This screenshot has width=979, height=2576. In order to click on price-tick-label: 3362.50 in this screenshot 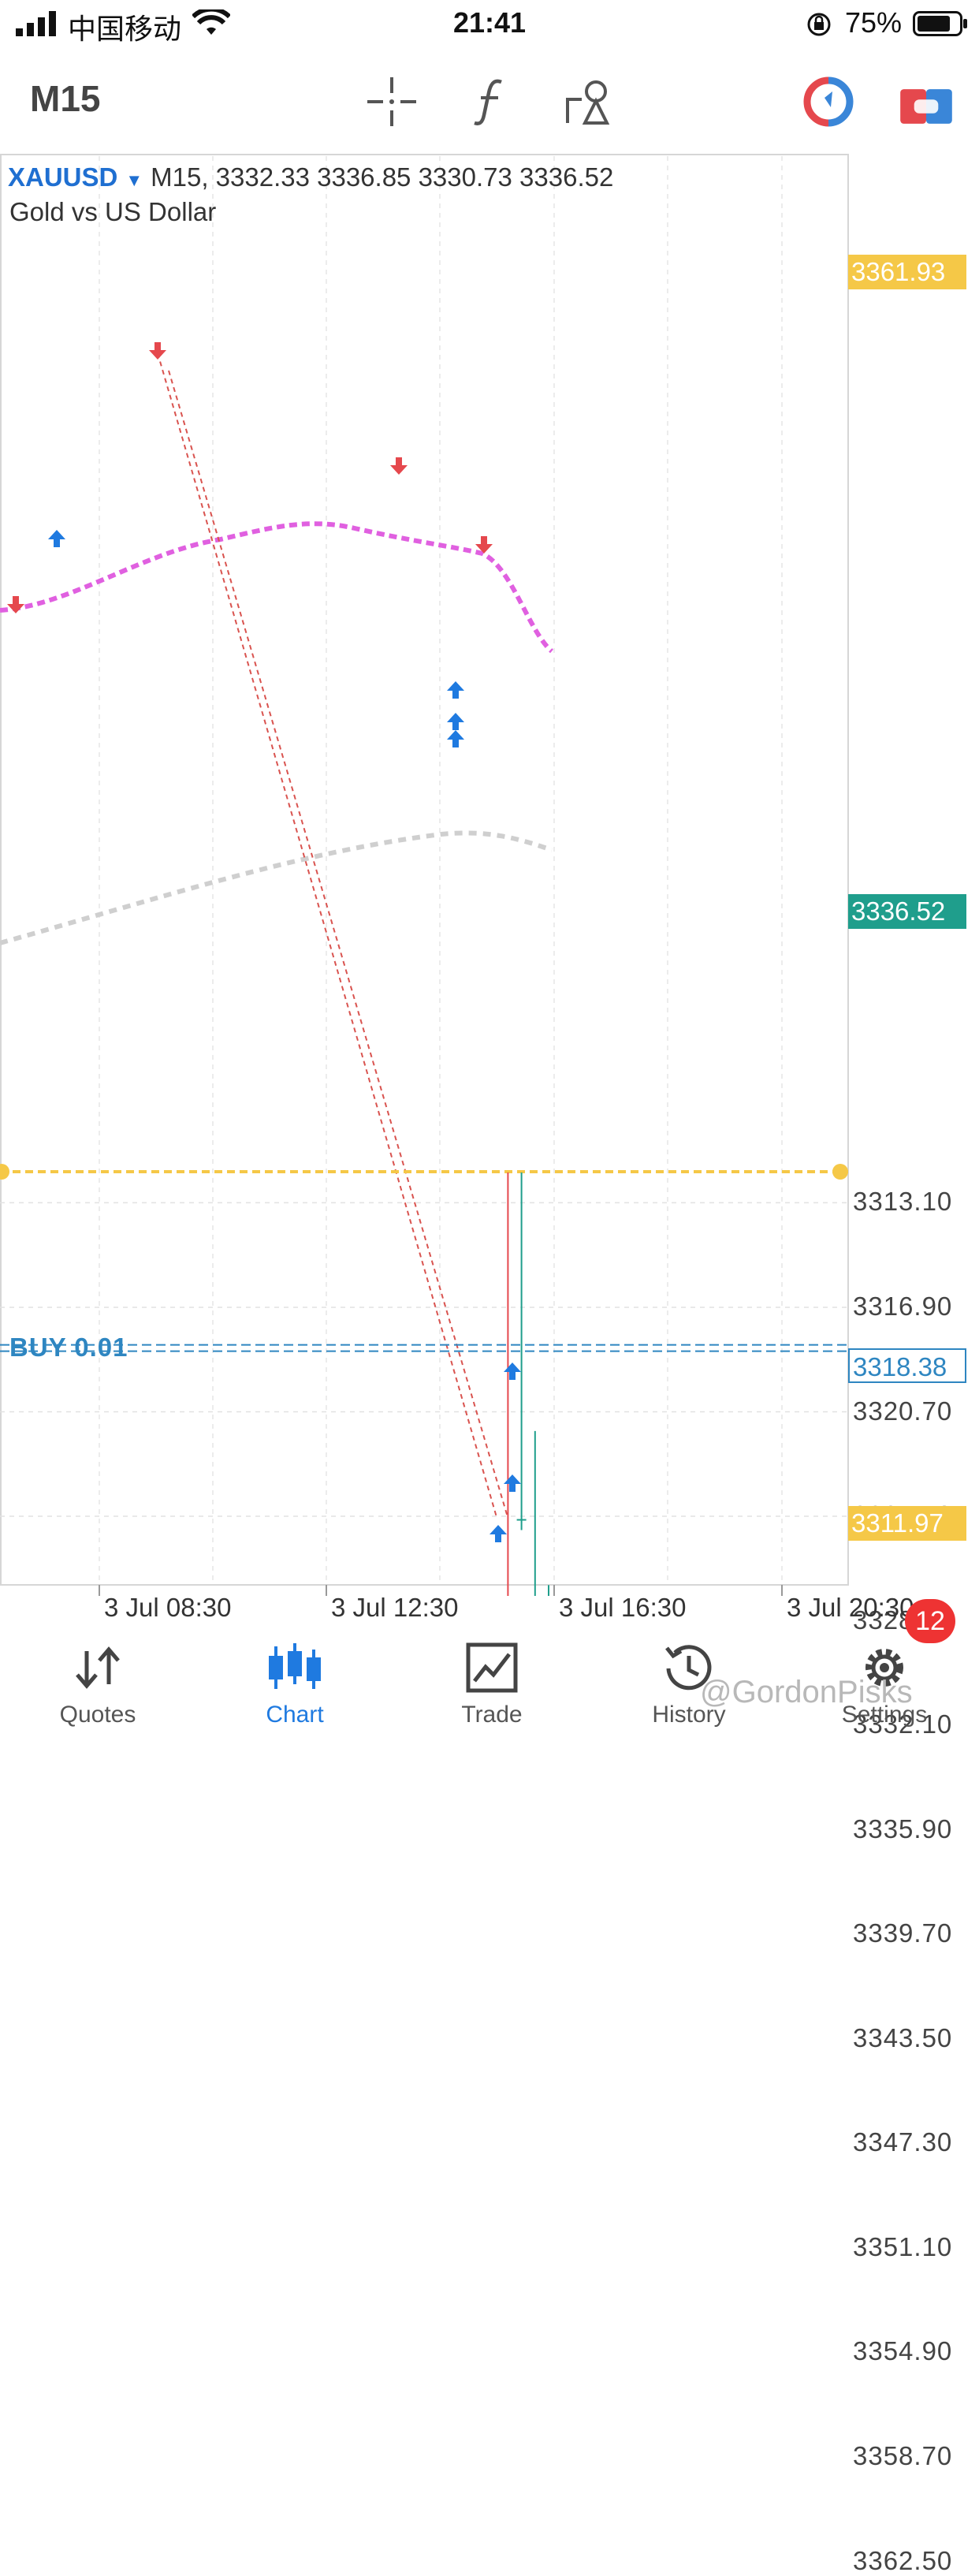, I will do `click(903, 2560)`.